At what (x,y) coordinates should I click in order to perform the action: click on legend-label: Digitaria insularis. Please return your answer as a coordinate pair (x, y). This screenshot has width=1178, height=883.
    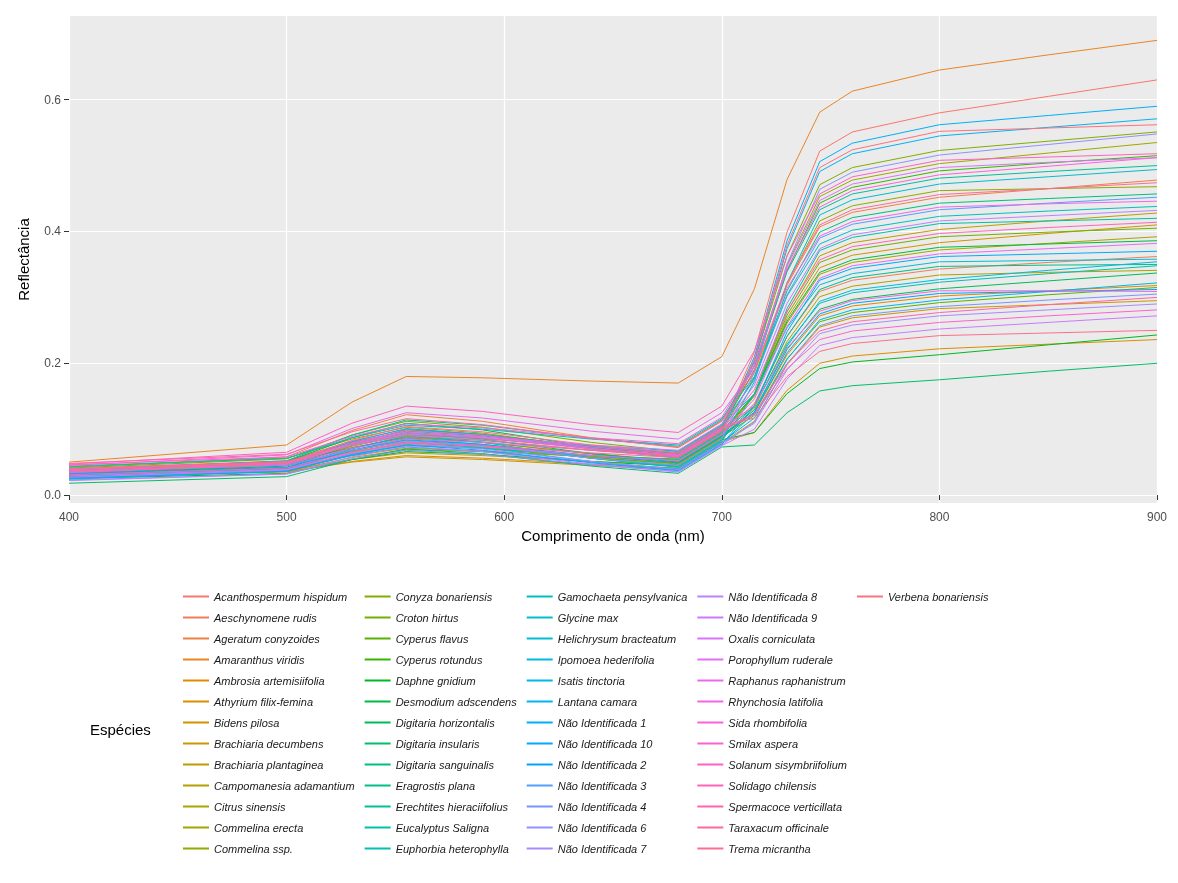
    Looking at the image, I should click on (437, 743).